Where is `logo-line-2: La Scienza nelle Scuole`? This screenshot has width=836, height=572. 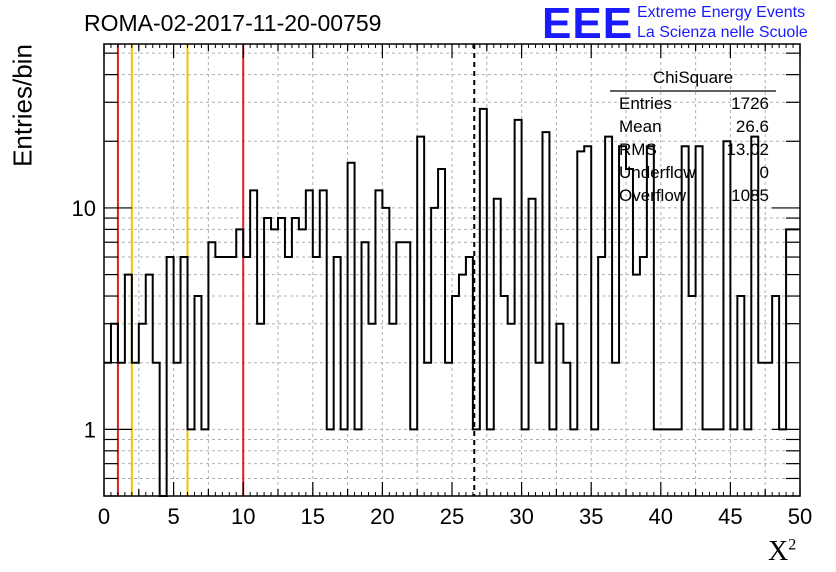 logo-line-2: La Scienza nelle Scuole is located at coordinates (722, 32).